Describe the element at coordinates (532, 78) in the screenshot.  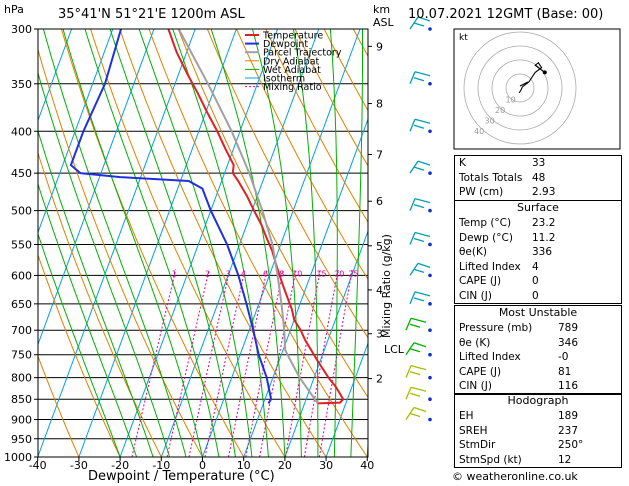
I see `hodograph-trace` at that location.